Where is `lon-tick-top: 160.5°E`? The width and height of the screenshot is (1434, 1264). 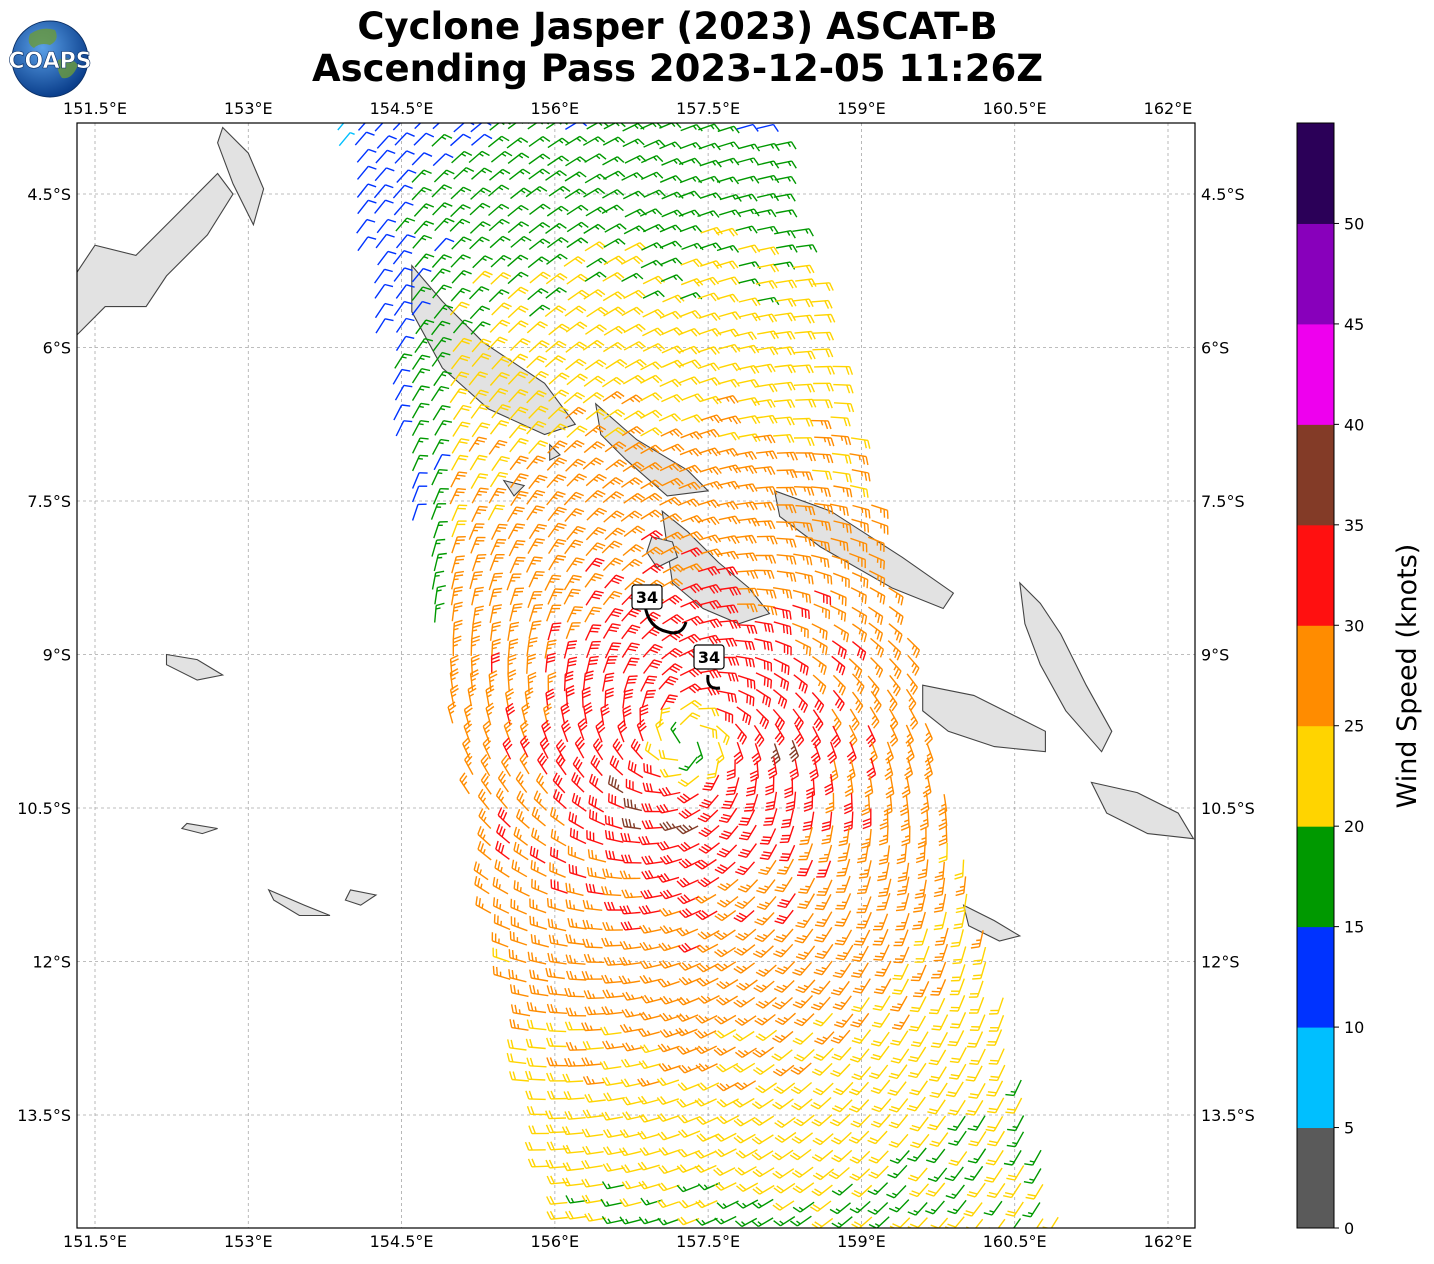 lon-tick-top: 160.5°E is located at coordinates (1015, 108).